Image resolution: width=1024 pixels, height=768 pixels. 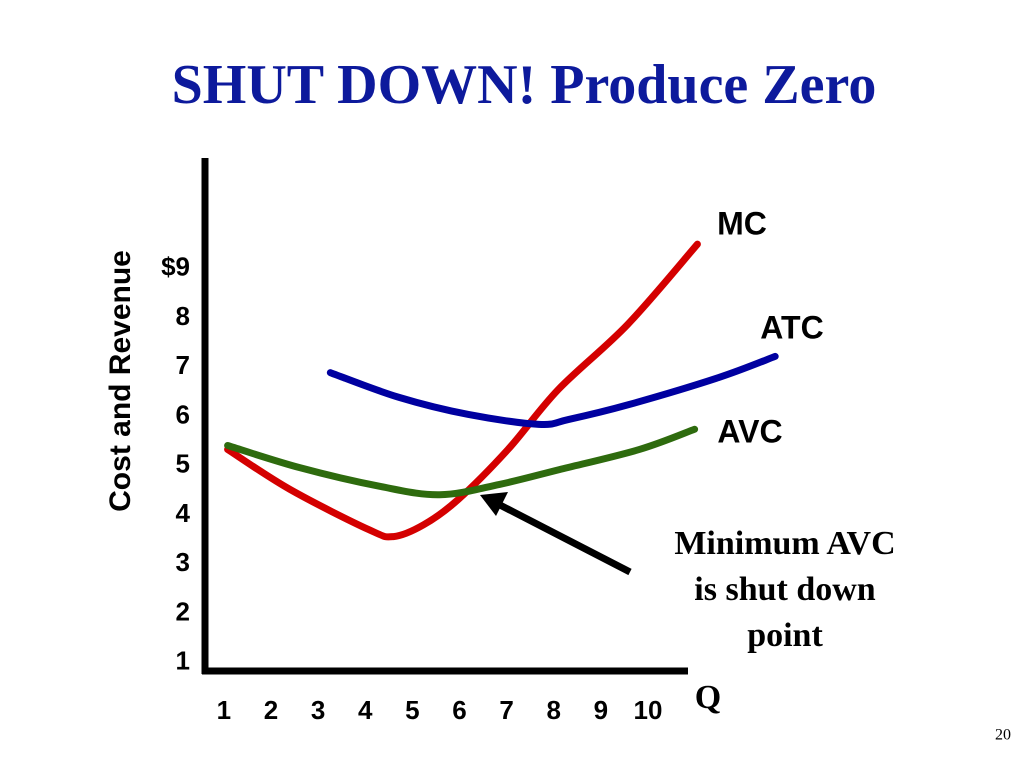 I want to click on x-tick-label: 2, so click(x=271, y=710).